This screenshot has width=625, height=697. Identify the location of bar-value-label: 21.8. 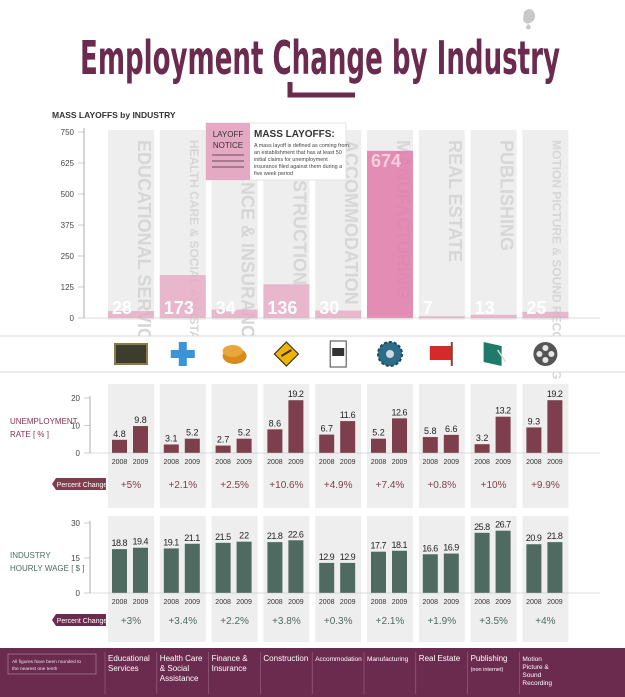
(275, 536).